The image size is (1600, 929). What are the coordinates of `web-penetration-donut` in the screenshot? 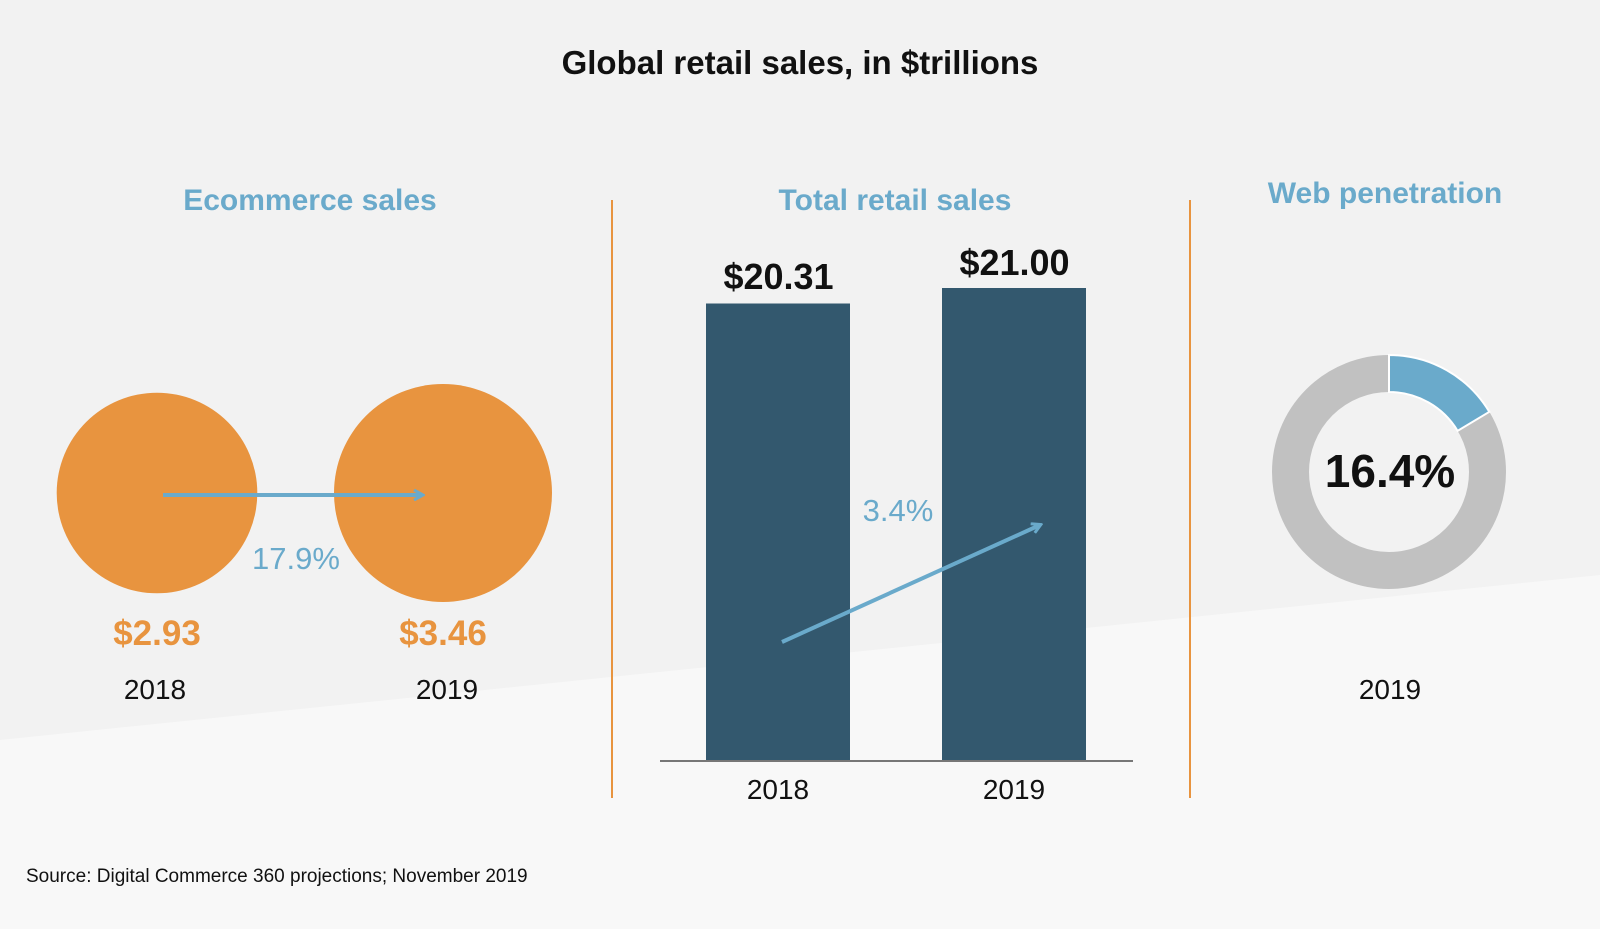 It's located at (1389, 471).